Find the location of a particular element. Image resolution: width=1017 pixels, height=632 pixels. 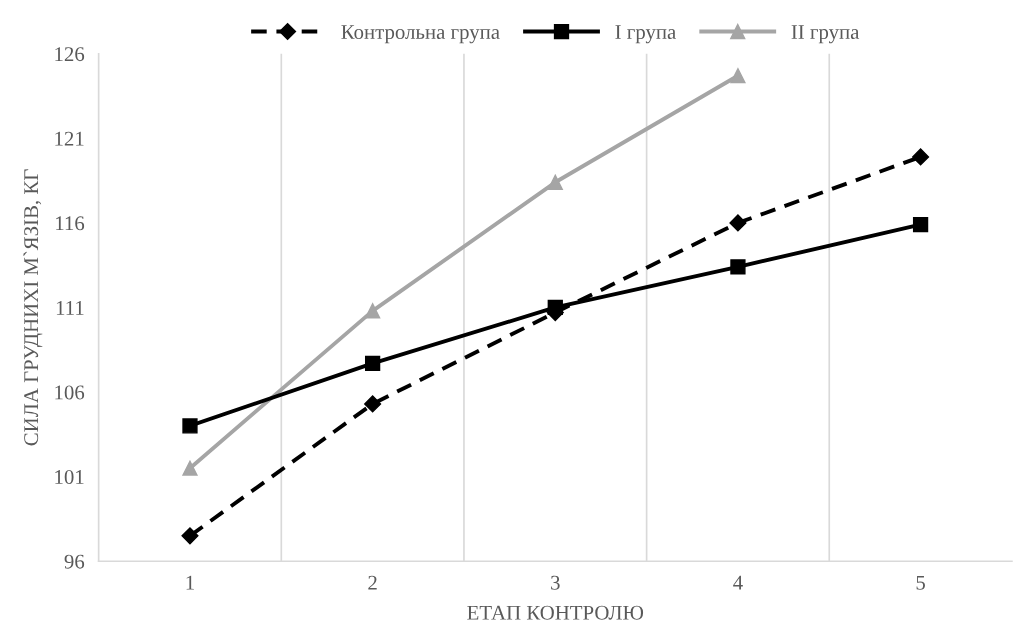

y-tick-label: 121 is located at coordinates (69, 138).